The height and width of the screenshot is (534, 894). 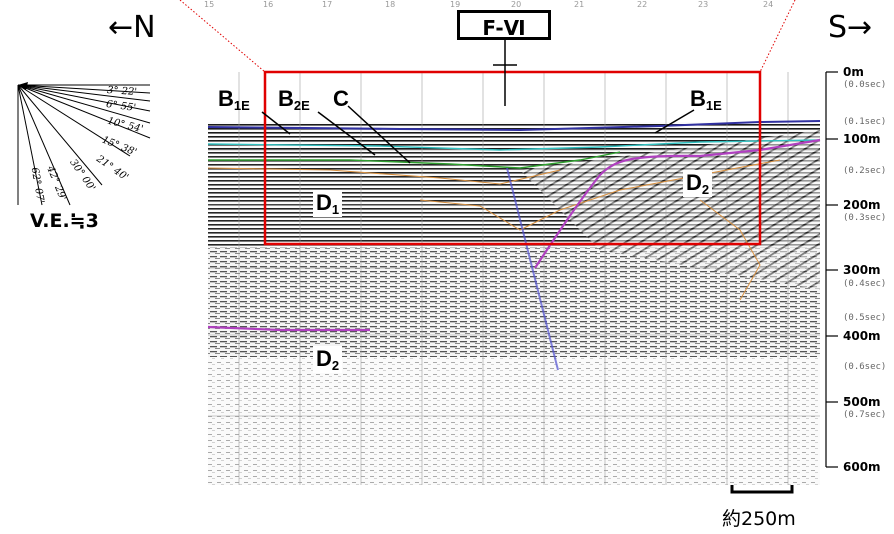 What do you see at coordinates (865, 218) in the screenshot?
I see `time-label: (0.3sec)` at bounding box center [865, 218].